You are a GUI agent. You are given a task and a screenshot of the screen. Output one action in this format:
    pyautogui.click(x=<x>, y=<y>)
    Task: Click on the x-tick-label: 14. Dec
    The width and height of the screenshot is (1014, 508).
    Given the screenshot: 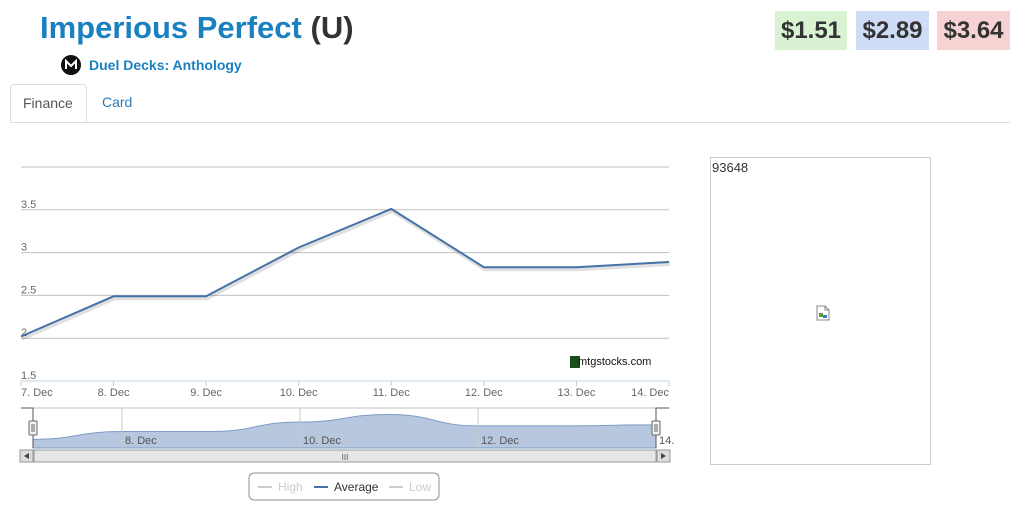 What is the action you would take?
    pyautogui.click(x=650, y=393)
    